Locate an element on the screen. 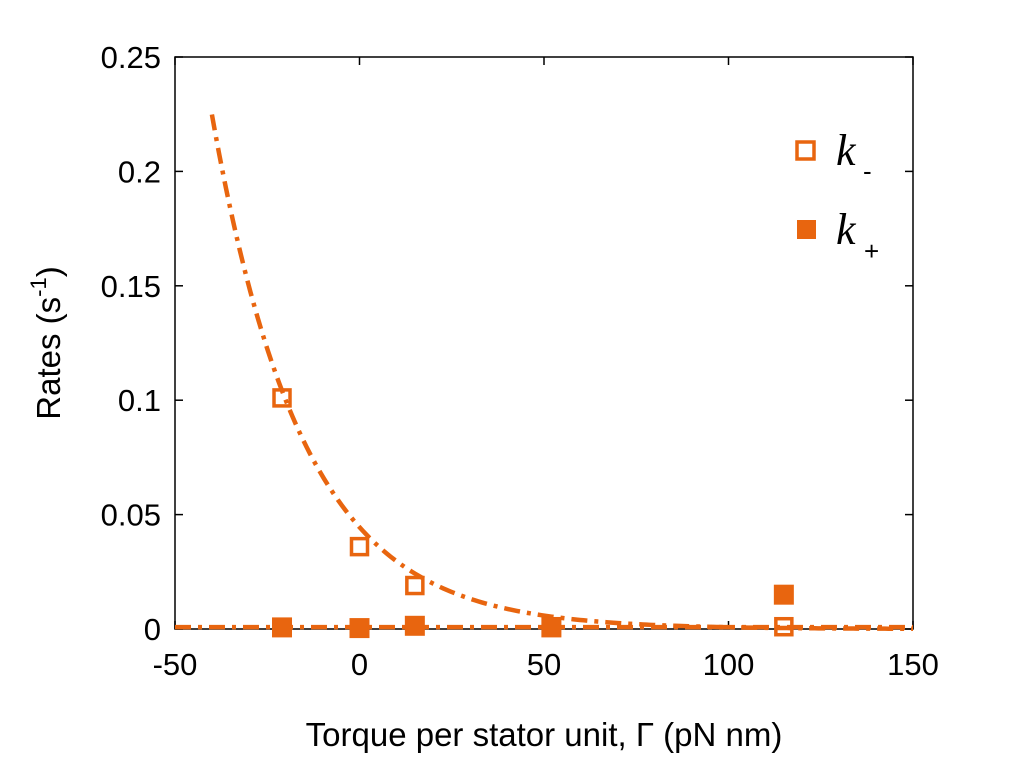  x-axis-label: Torque per stator unit, Γ (pN nm) is located at coordinates (544, 734).